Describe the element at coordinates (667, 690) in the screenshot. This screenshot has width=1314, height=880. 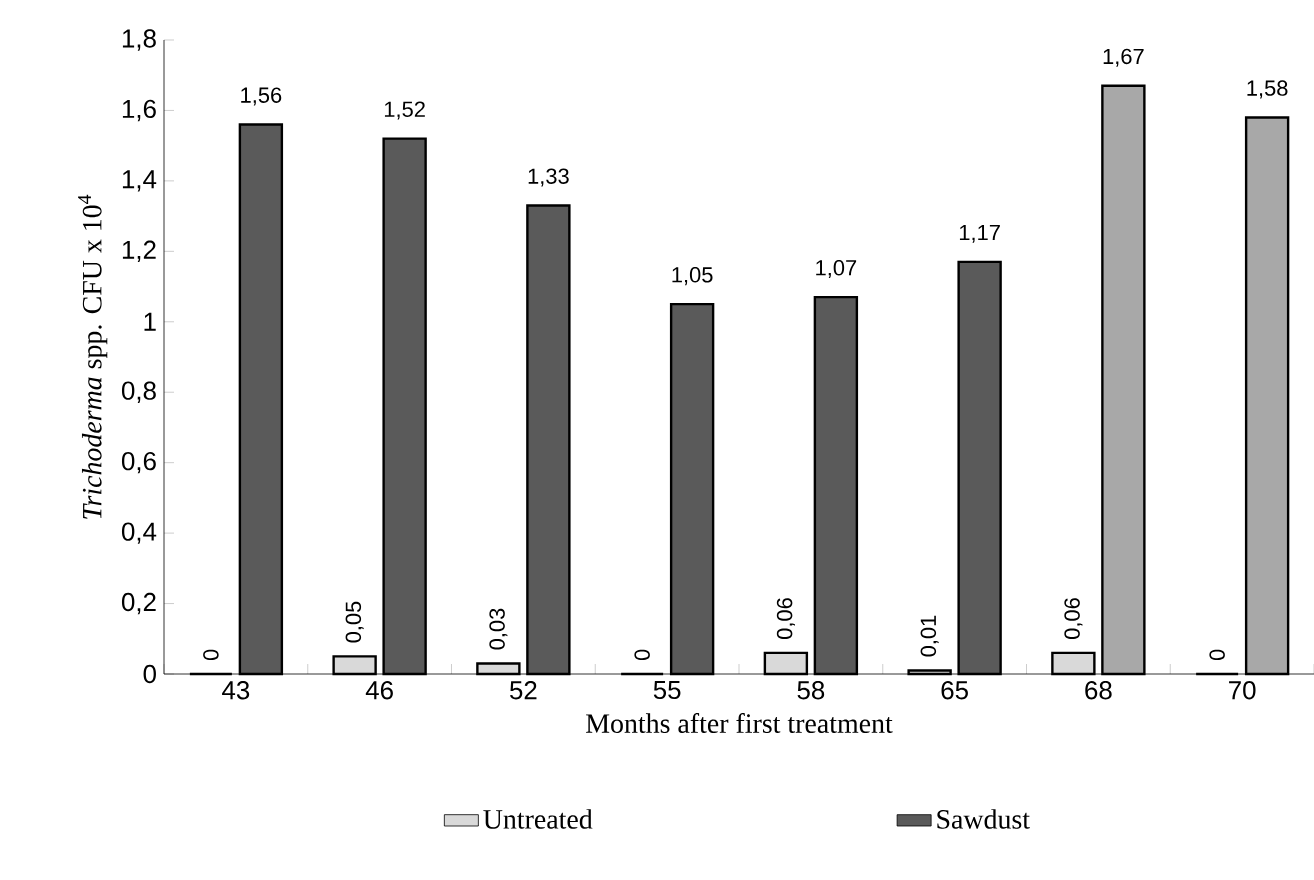
I see `x-tick-label: 55` at that location.